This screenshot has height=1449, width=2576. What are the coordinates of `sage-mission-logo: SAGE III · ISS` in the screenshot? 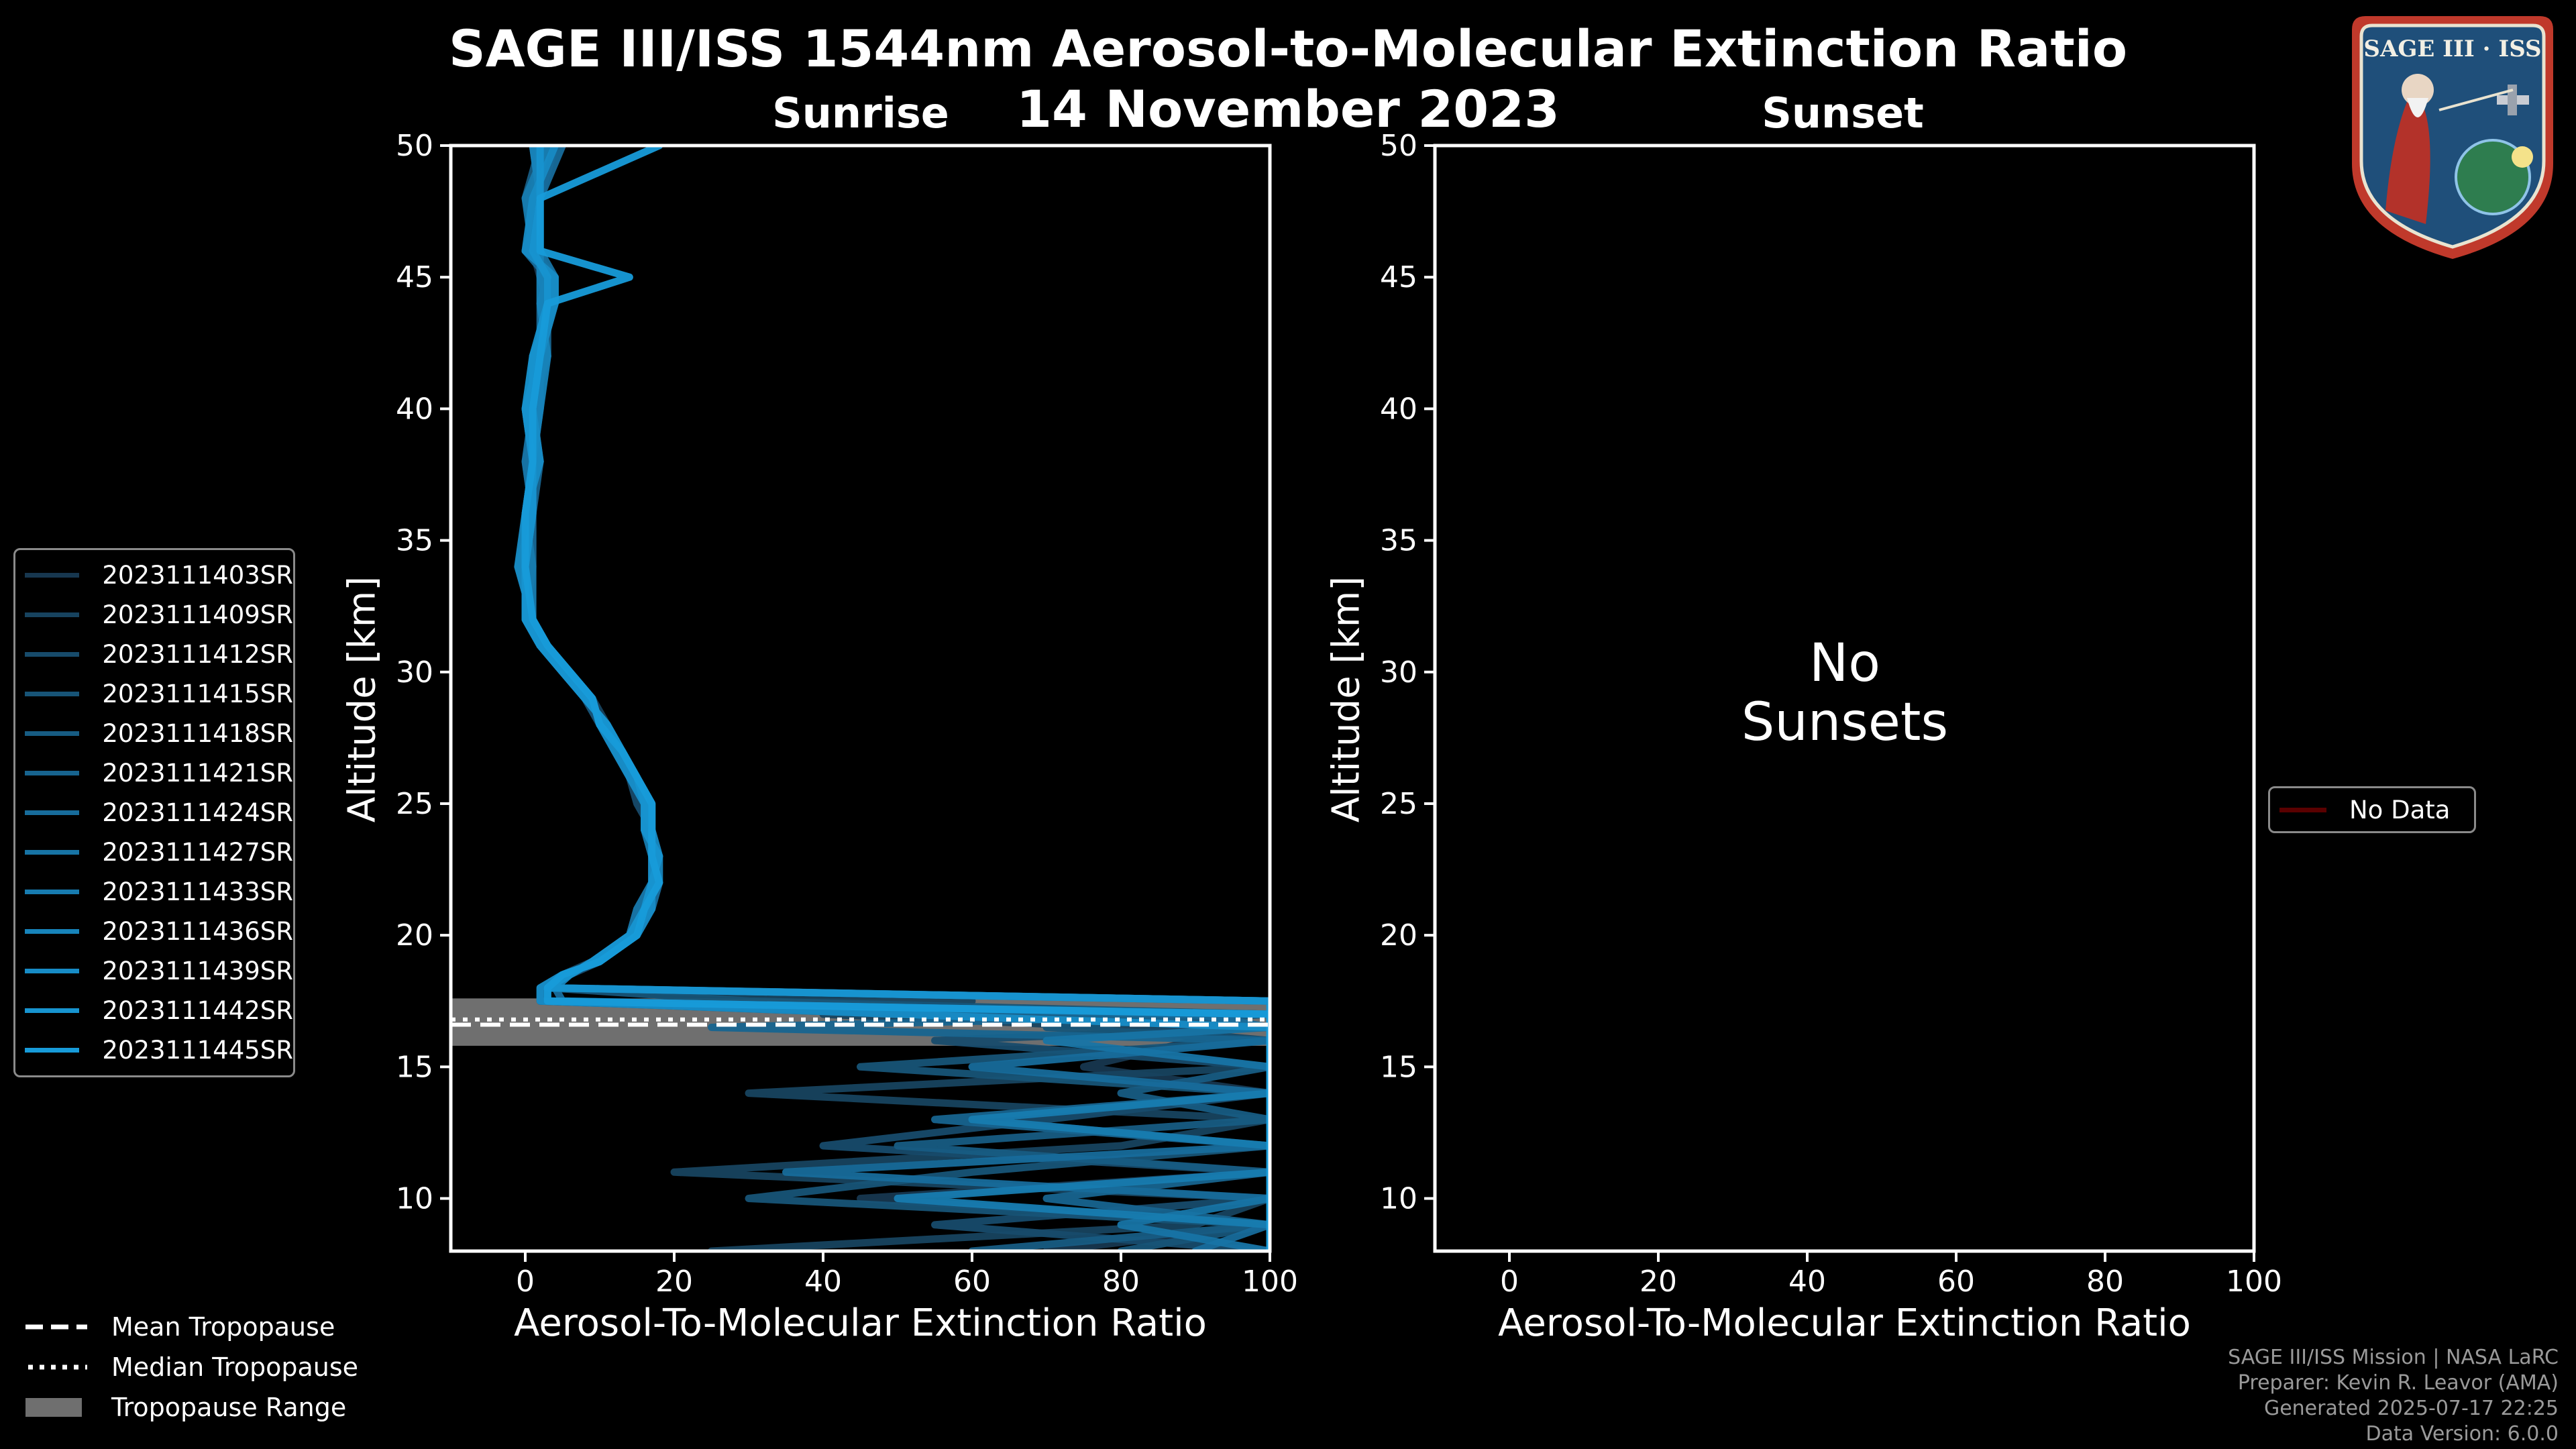 It's located at (2453, 136).